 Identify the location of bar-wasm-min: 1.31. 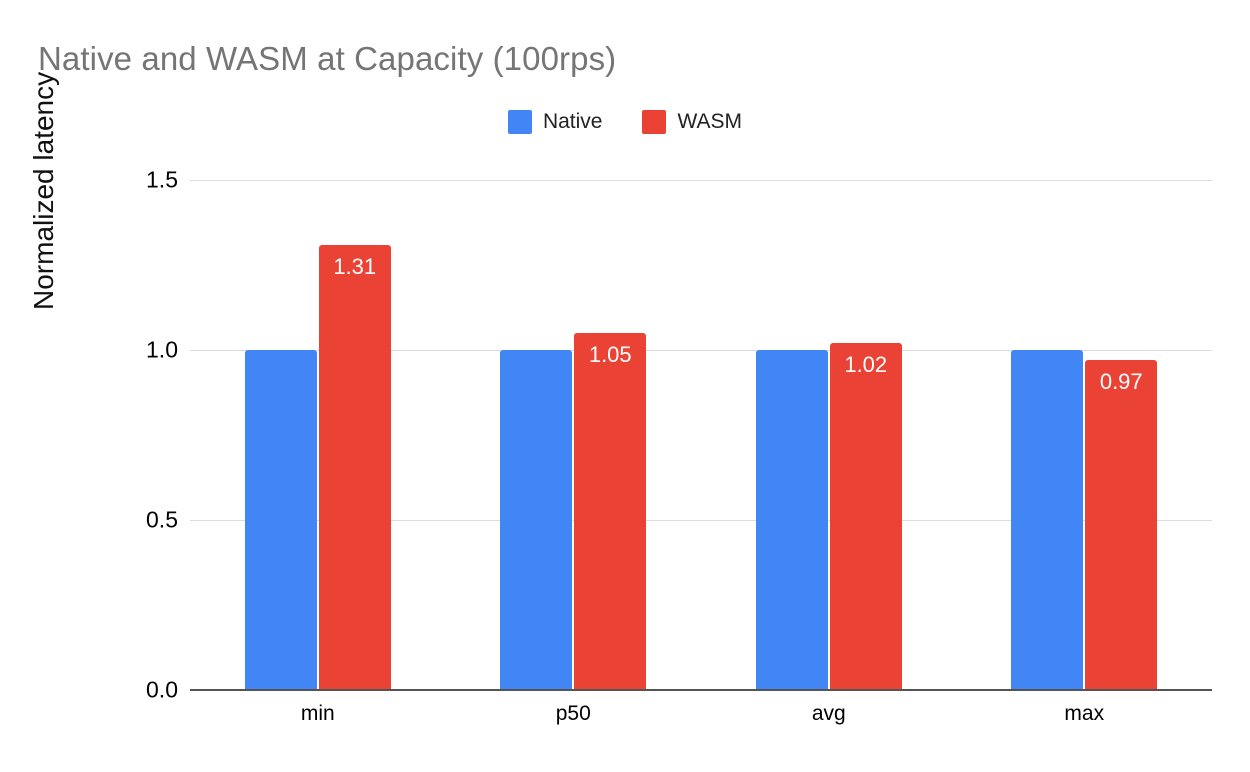
(354, 467).